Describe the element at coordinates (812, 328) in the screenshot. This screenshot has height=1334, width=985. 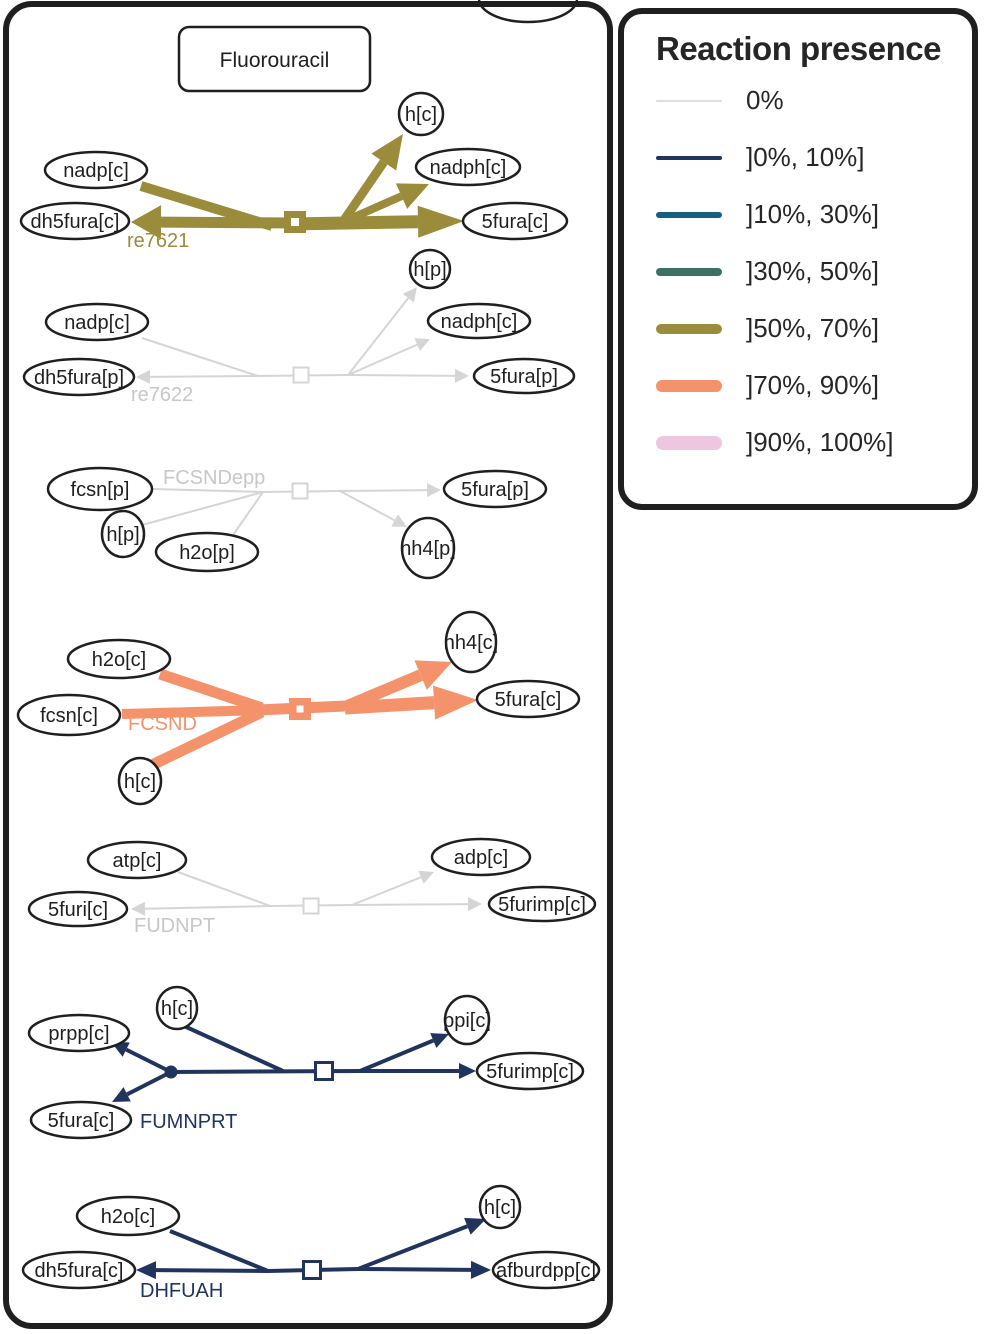
I see `legend-item-label: ]50%, 70%]` at that location.